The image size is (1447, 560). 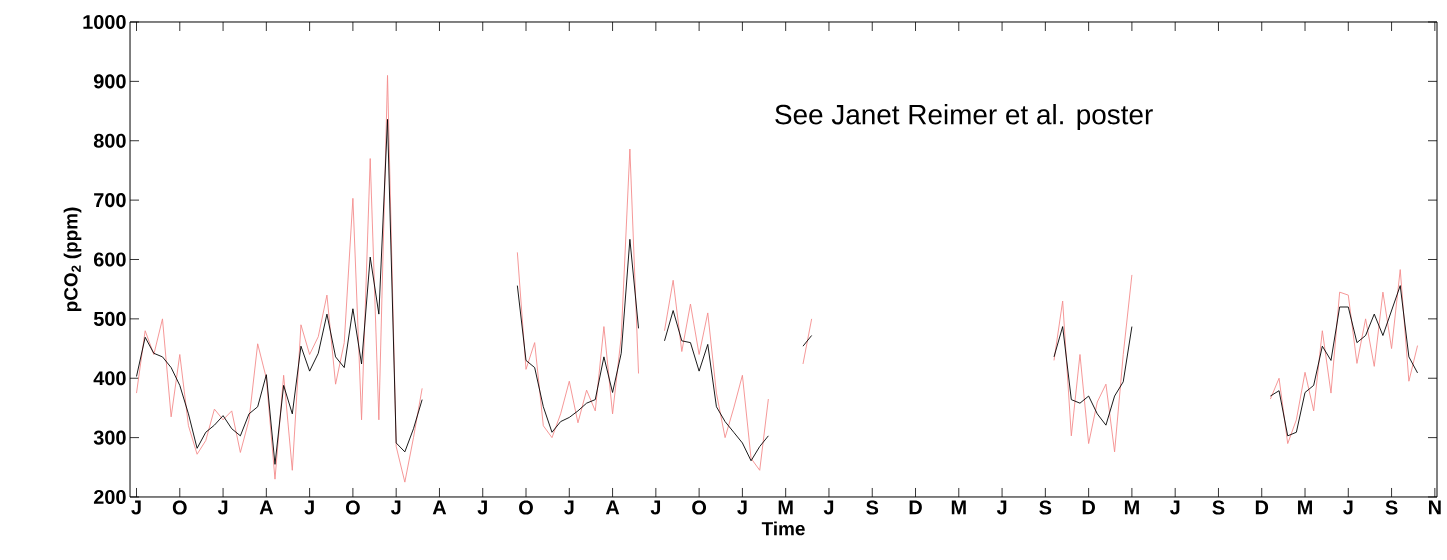 I want to click on y-tick-label: 400, so click(x=109, y=378).